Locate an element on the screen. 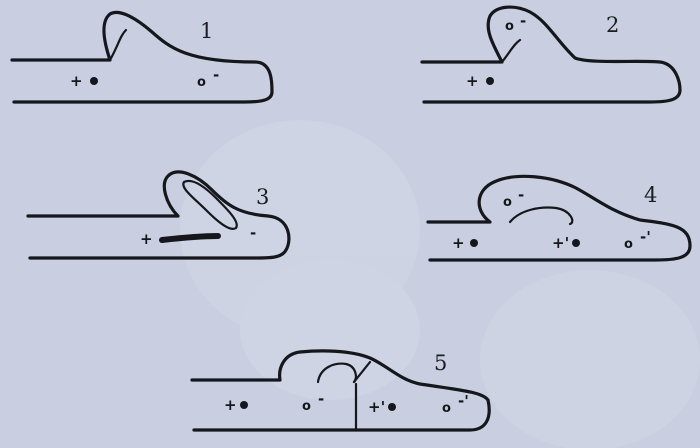 Image resolution: width=700 pixels, height=448 pixels. panel-1-minus-label: - is located at coordinates (216, 75).